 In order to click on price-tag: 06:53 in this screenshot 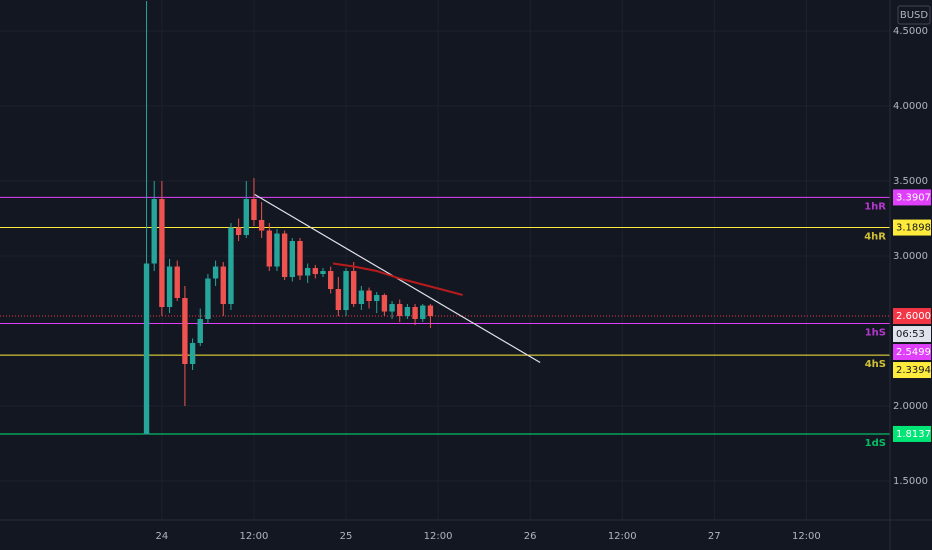, I will do `click(912, 334)`.